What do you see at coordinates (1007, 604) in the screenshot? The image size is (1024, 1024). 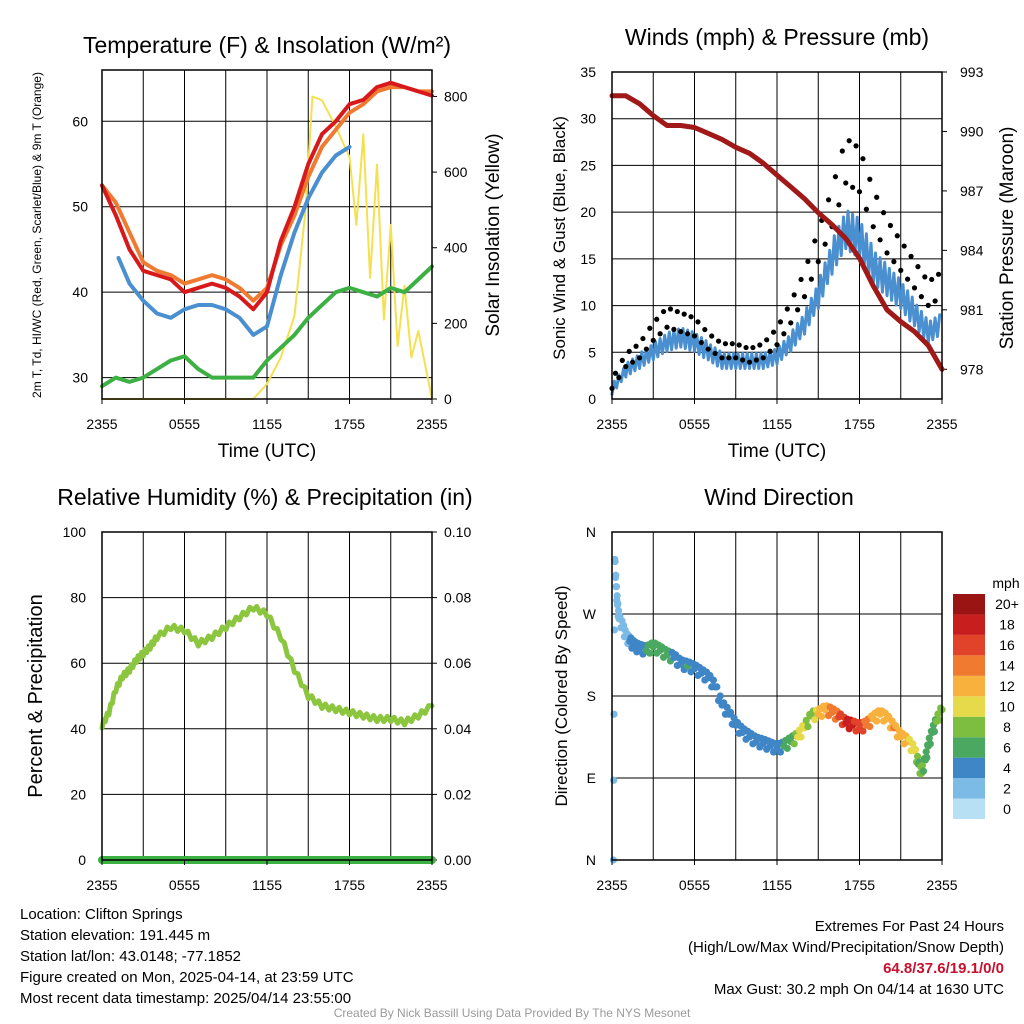 I see `colorbar-label: 20+` at bounding box center [1007, 604].